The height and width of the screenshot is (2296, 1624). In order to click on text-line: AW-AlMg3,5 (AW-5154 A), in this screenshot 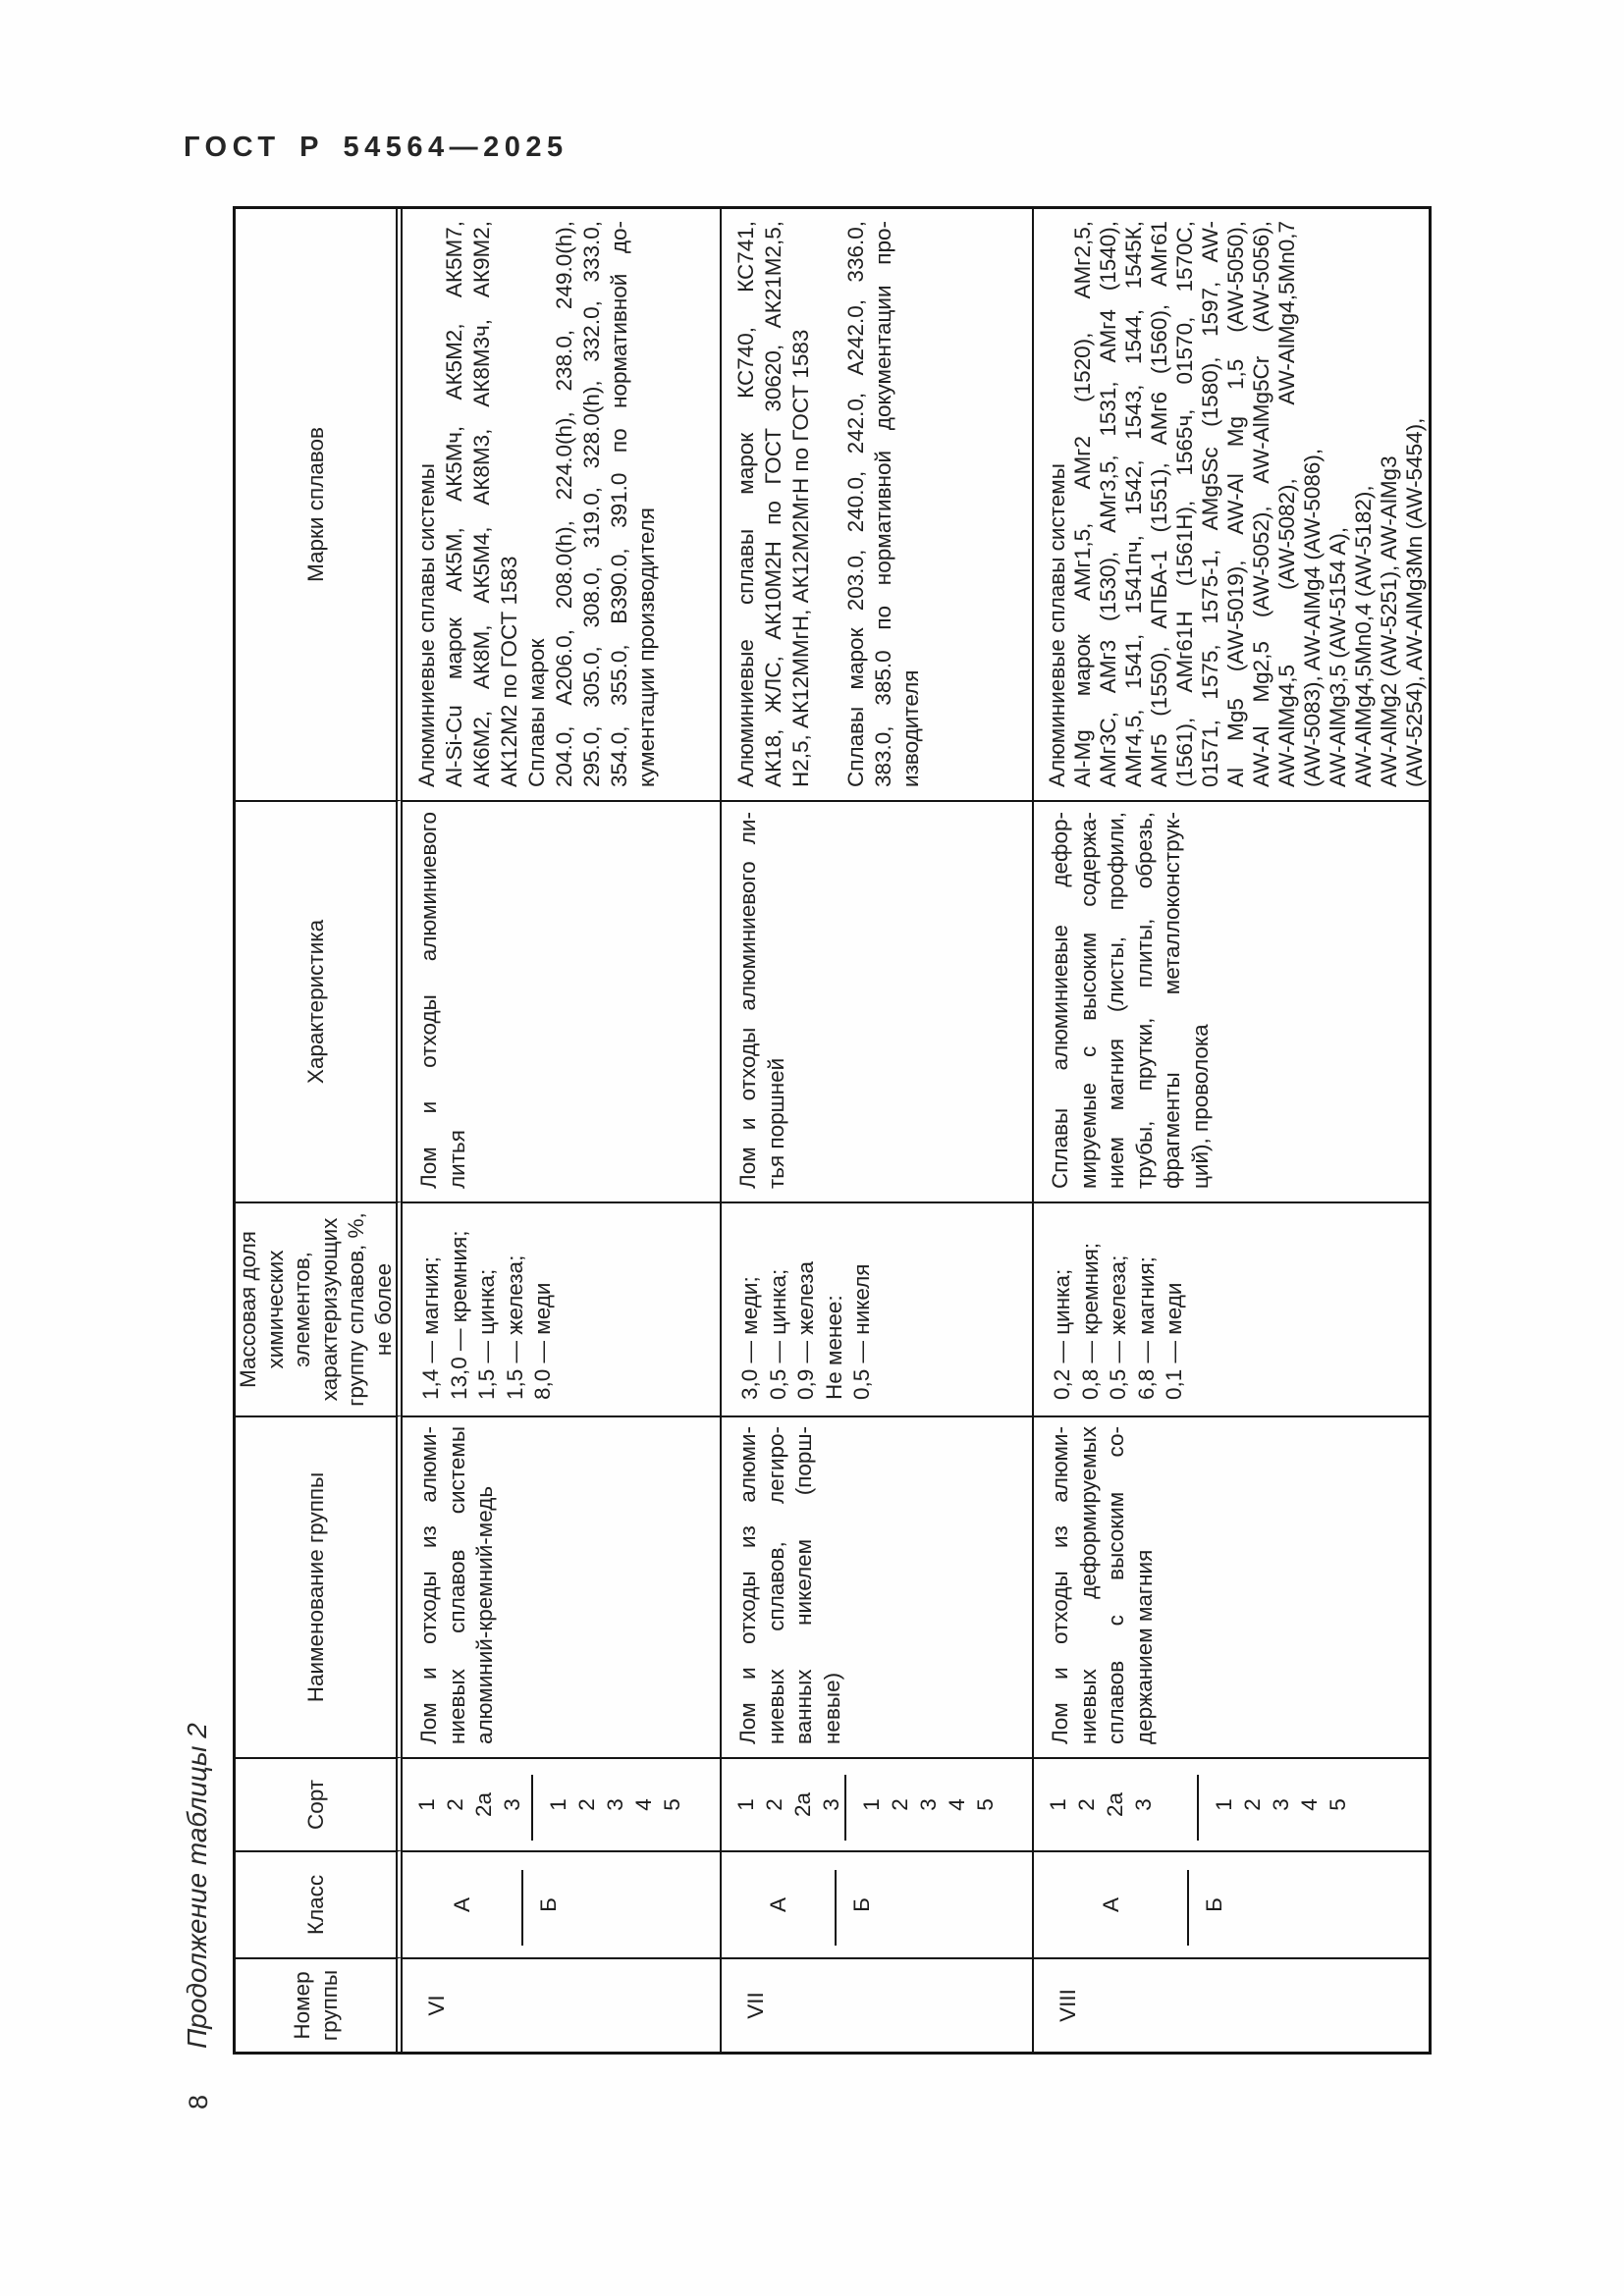, I will do `click(1338, 656)`.